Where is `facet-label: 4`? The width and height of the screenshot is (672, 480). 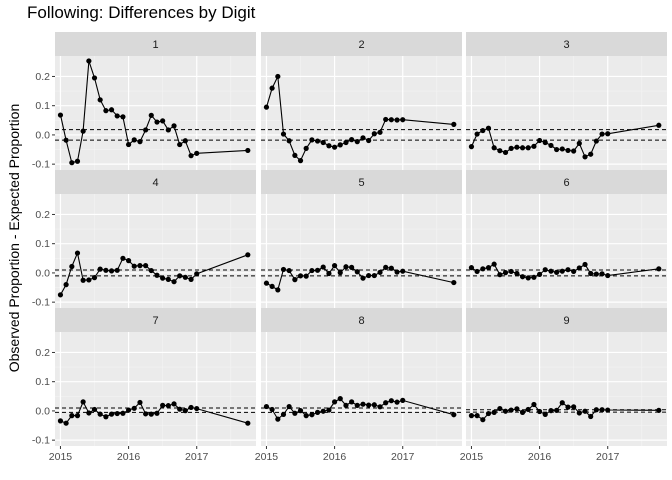
facet-label: 4 is located at coordinates (155, 183).